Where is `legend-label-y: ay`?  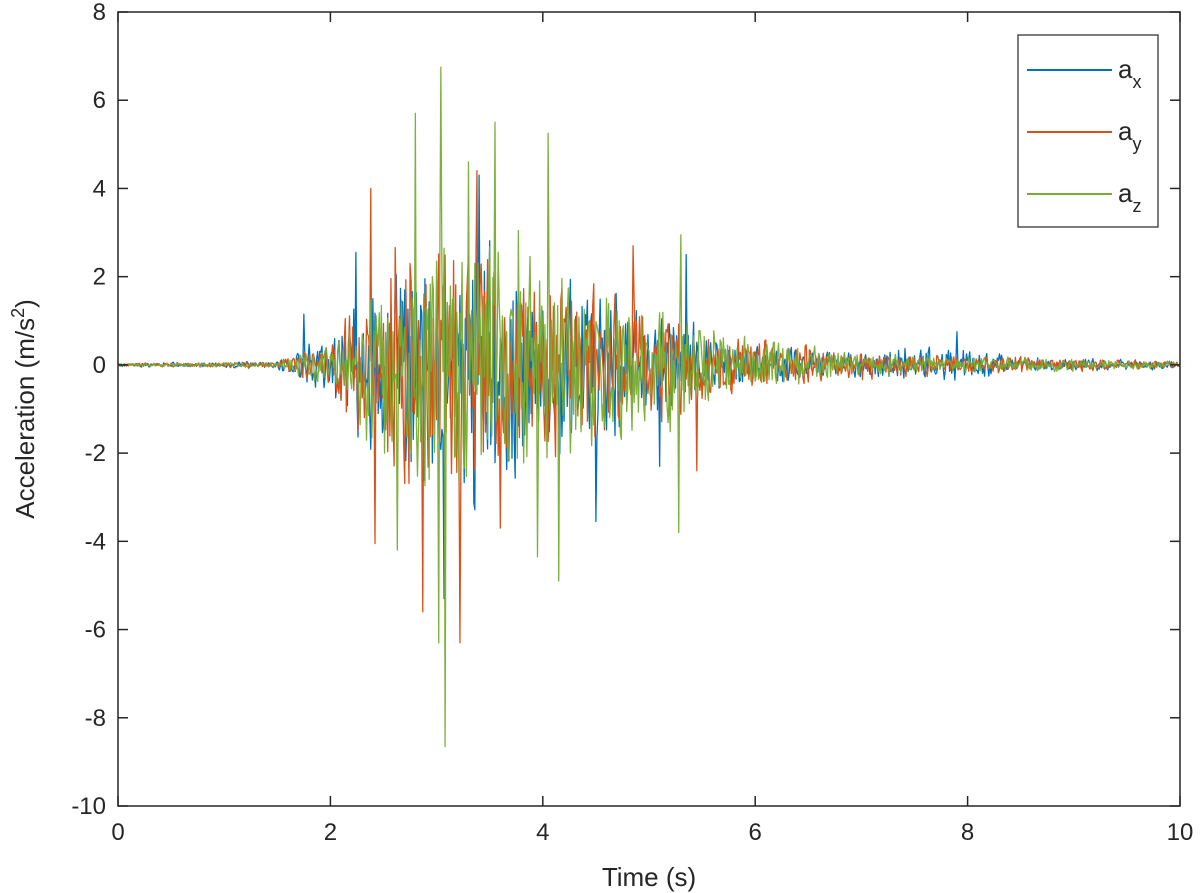 legend-label-y: ay is located at coordinates (1129, 135).